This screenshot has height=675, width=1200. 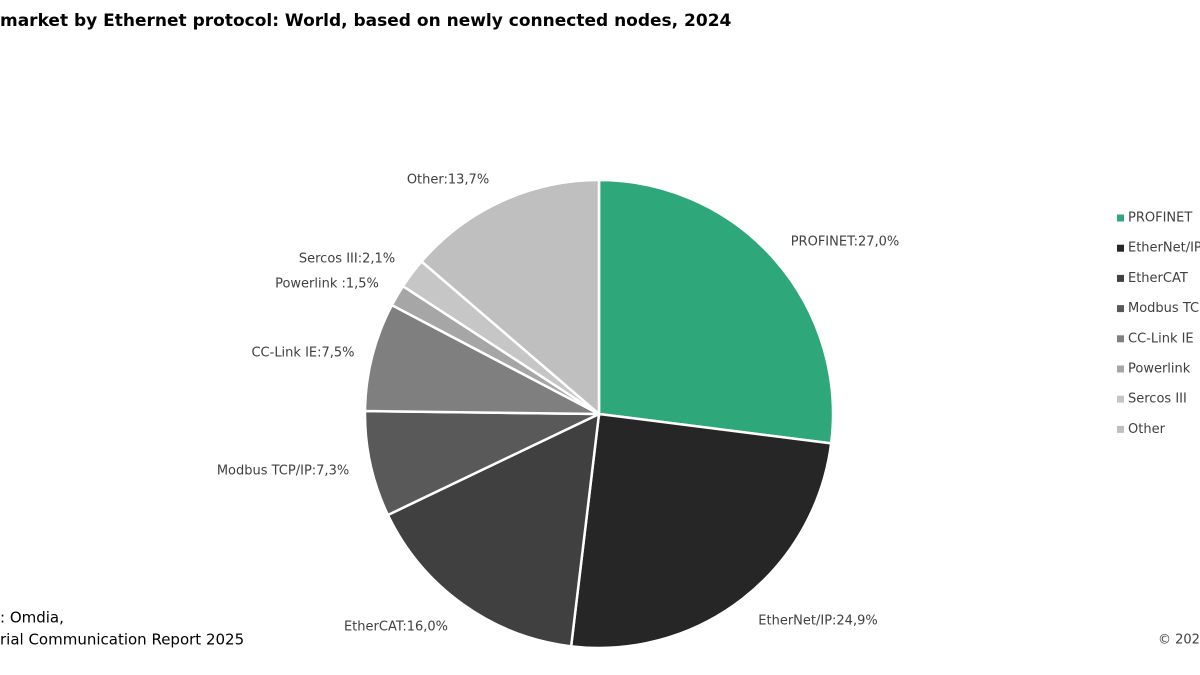 I want to click on legend-label: Powerlink, so click(x=1159, y=369).